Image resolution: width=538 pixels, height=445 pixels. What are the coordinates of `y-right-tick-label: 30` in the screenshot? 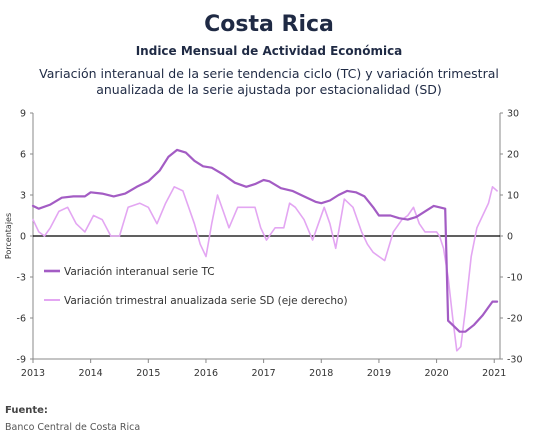 It's located at (513, 114).